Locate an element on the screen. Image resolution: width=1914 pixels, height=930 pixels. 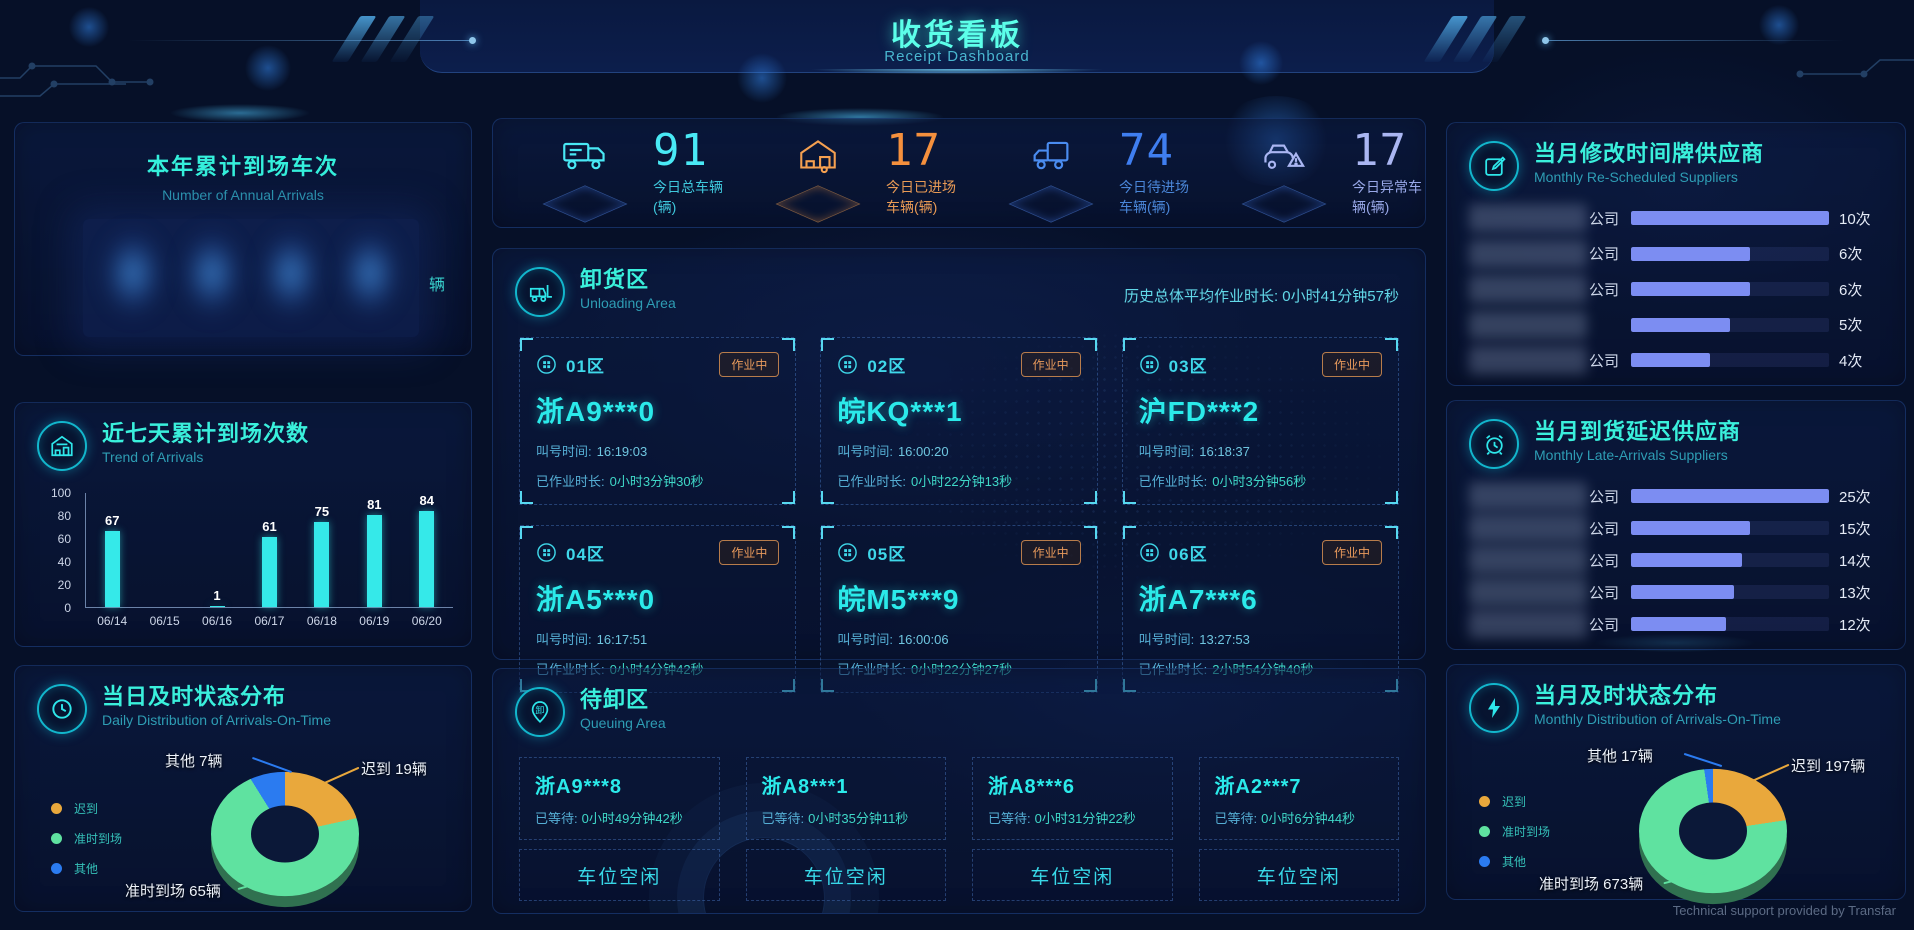
callout-other: 其他 7辆 is located at coordinates (194, 761).